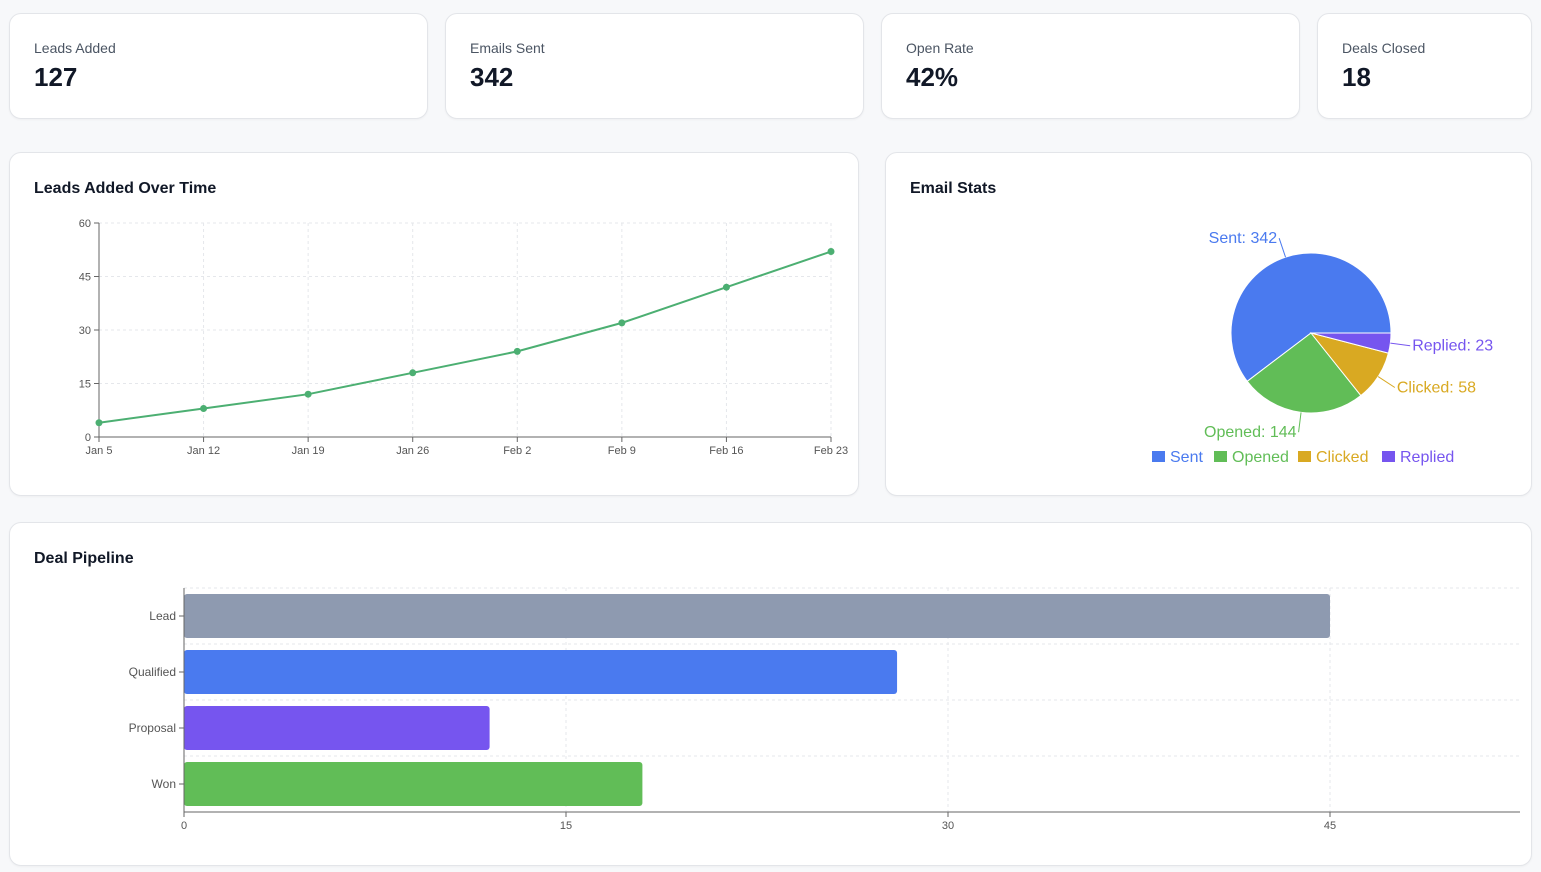 This screenshot has height=872, width=1541. Describe the element at coordinates (1384, 48) in the screenshot. I see `stat-label: Deals Closed` at that location.